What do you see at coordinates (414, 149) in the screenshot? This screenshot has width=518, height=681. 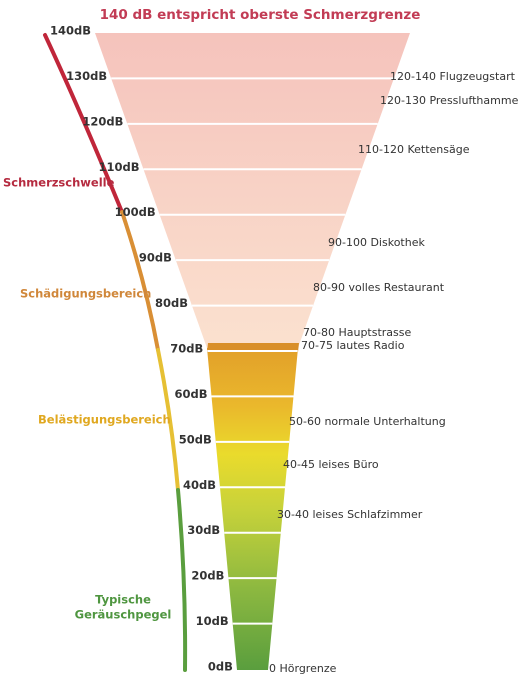 I see `source-label: 110-120 Kettensäge` at bounding box center [414, 149].